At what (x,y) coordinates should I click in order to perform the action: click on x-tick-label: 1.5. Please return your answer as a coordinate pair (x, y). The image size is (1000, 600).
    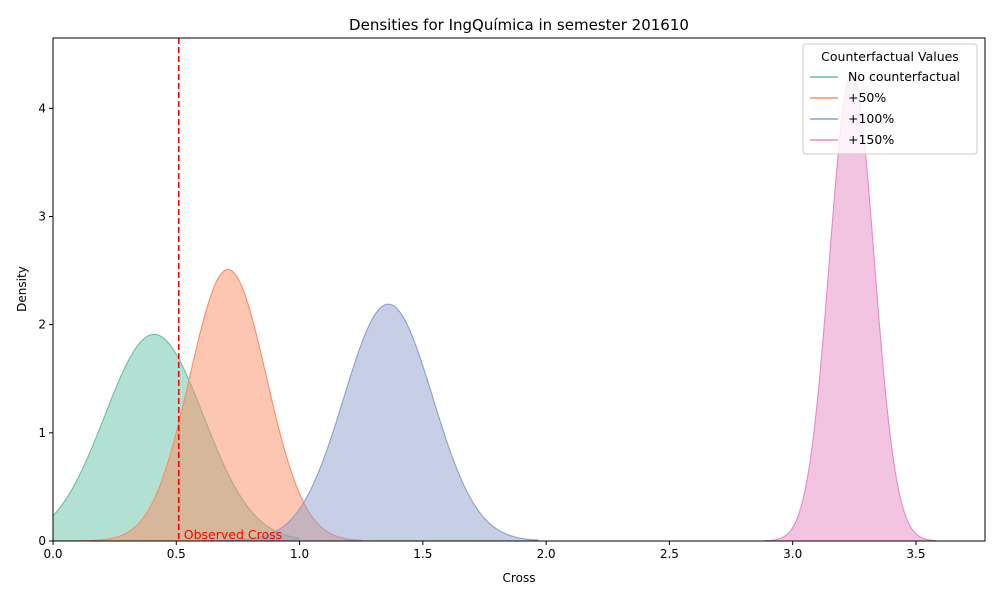
    Looking at the image, I should click on (422, 554).